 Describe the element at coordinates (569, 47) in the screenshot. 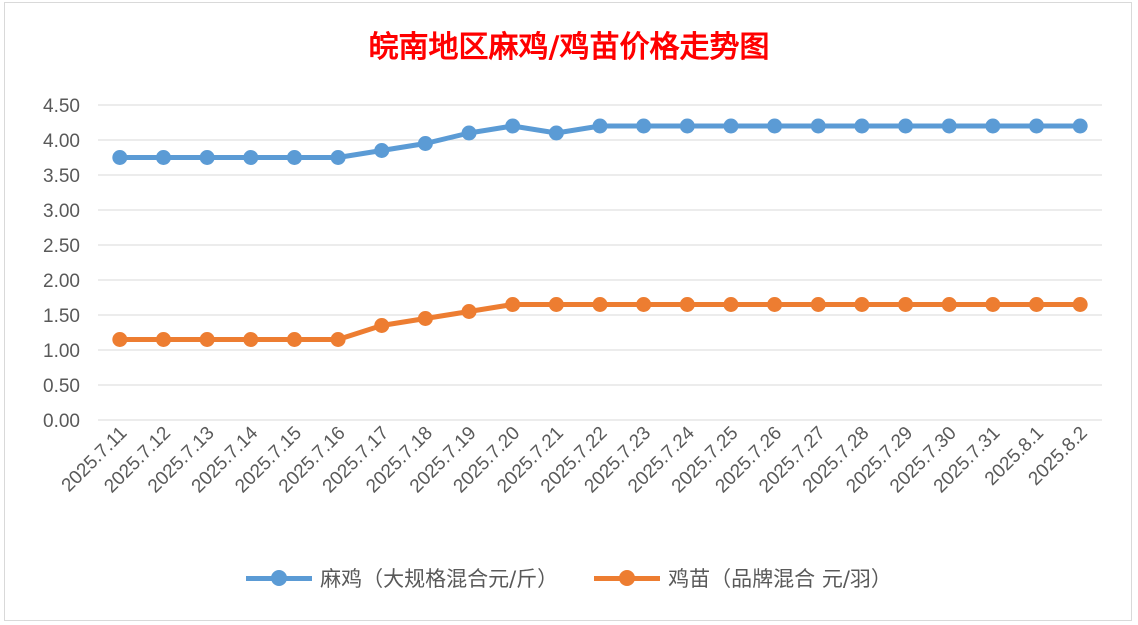

I see `chart-title: 皖南地区麻鸡/鸡苗价格走势图` at that location.